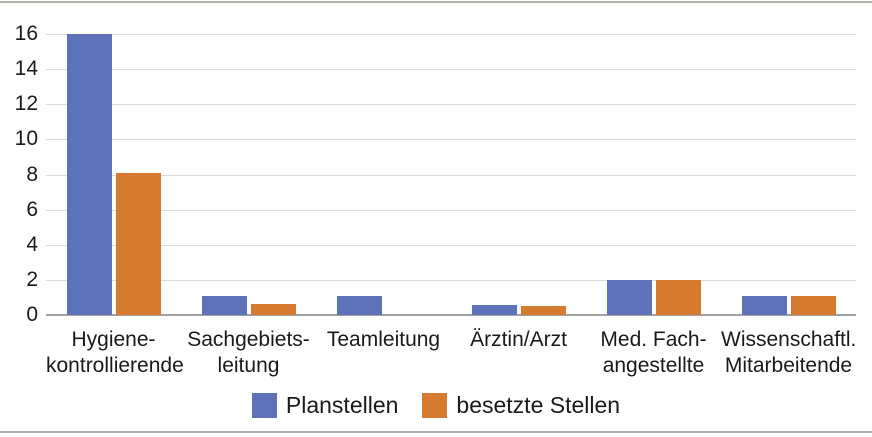 Image resolution: width=872 pixels, height=437 pixels. Describe the element at coordinates (248, 365) in the screenshot. I see `category-label-line: leitung` at that location.